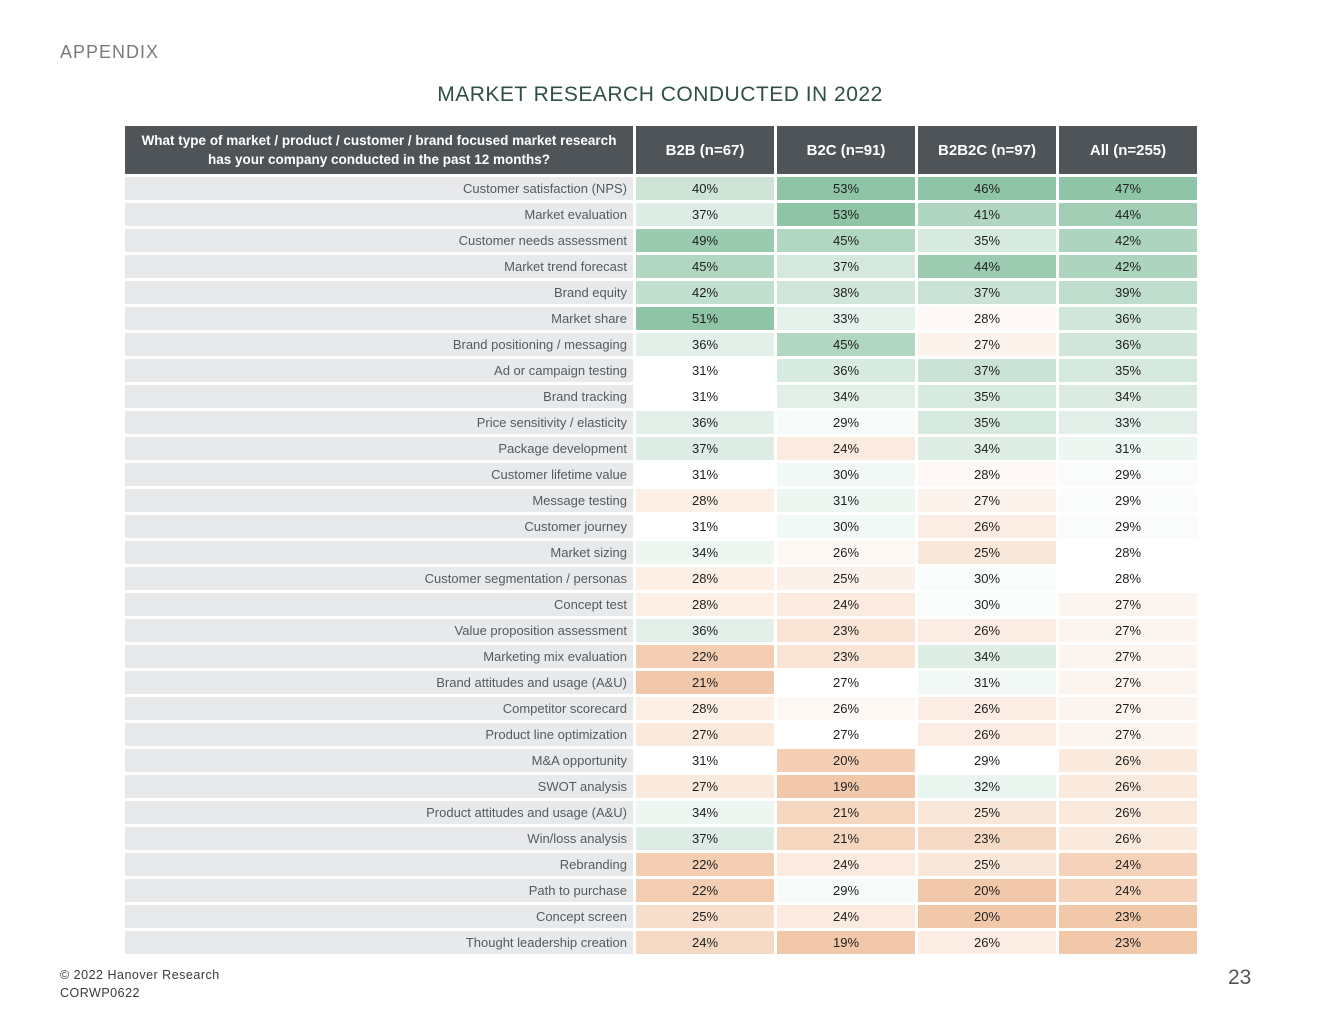 Image resolution: width=1320 pixels, height=1020 pixels. Describe the element at coordinates (379, 266) in the screenshot. I see `row-label: Market trend forecast` at that location.